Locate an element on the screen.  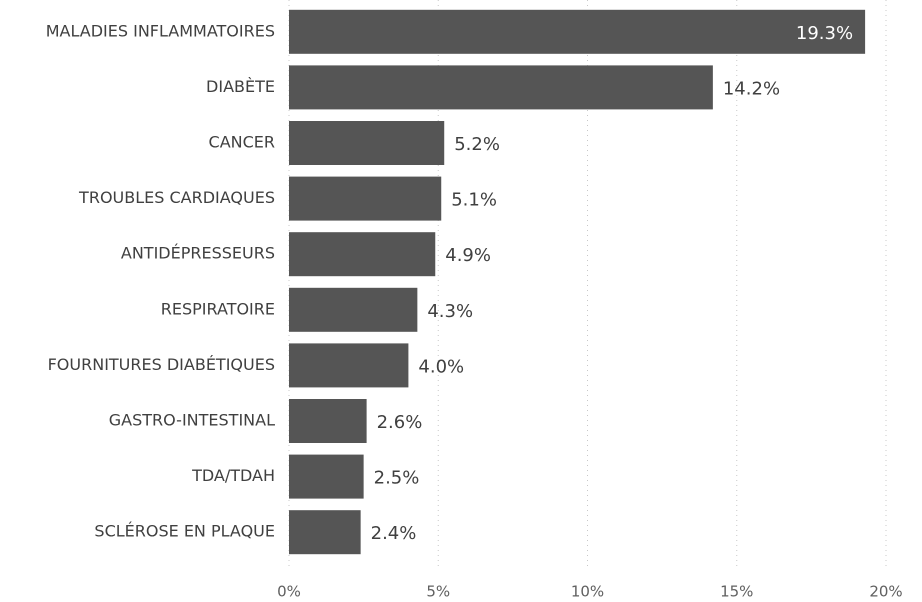
category-label: ANTIDÉPRESSEURS is located at coordinates (198, 253).